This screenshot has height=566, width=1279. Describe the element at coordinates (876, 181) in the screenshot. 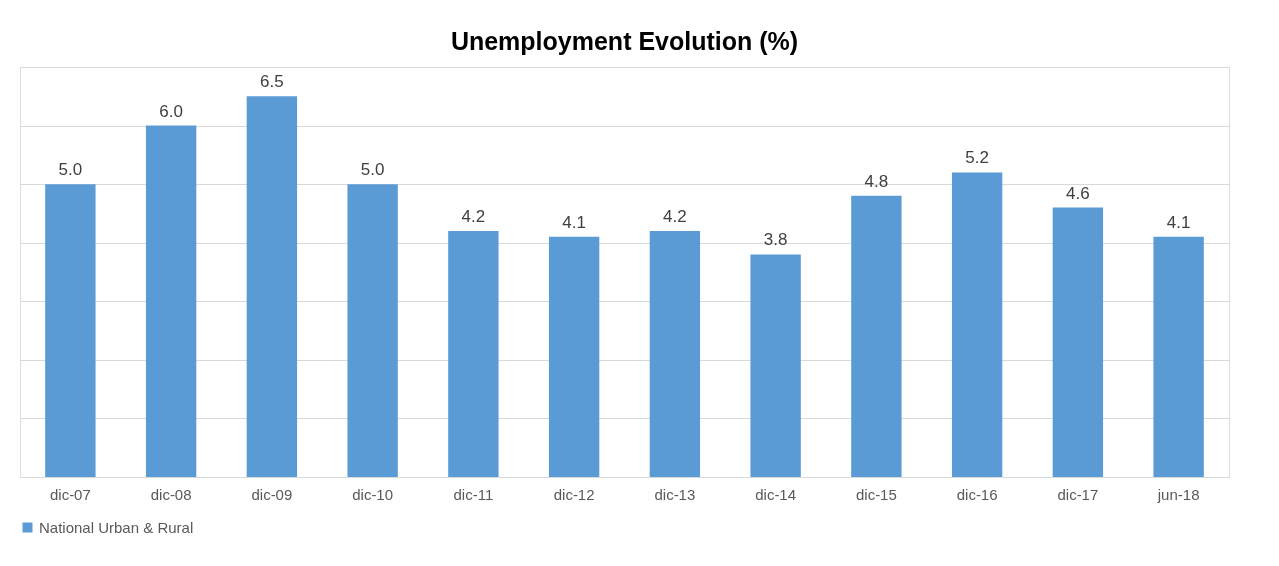

I see `data-label: 4.8` at that location.